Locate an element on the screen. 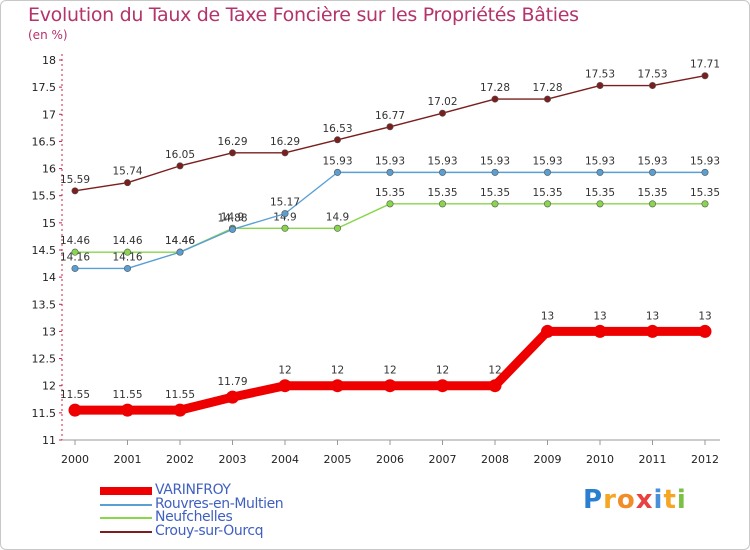 The width and height of the screenshot is (750, 550). y-tick-label: 15.5 is located at coordinates (44, 196).